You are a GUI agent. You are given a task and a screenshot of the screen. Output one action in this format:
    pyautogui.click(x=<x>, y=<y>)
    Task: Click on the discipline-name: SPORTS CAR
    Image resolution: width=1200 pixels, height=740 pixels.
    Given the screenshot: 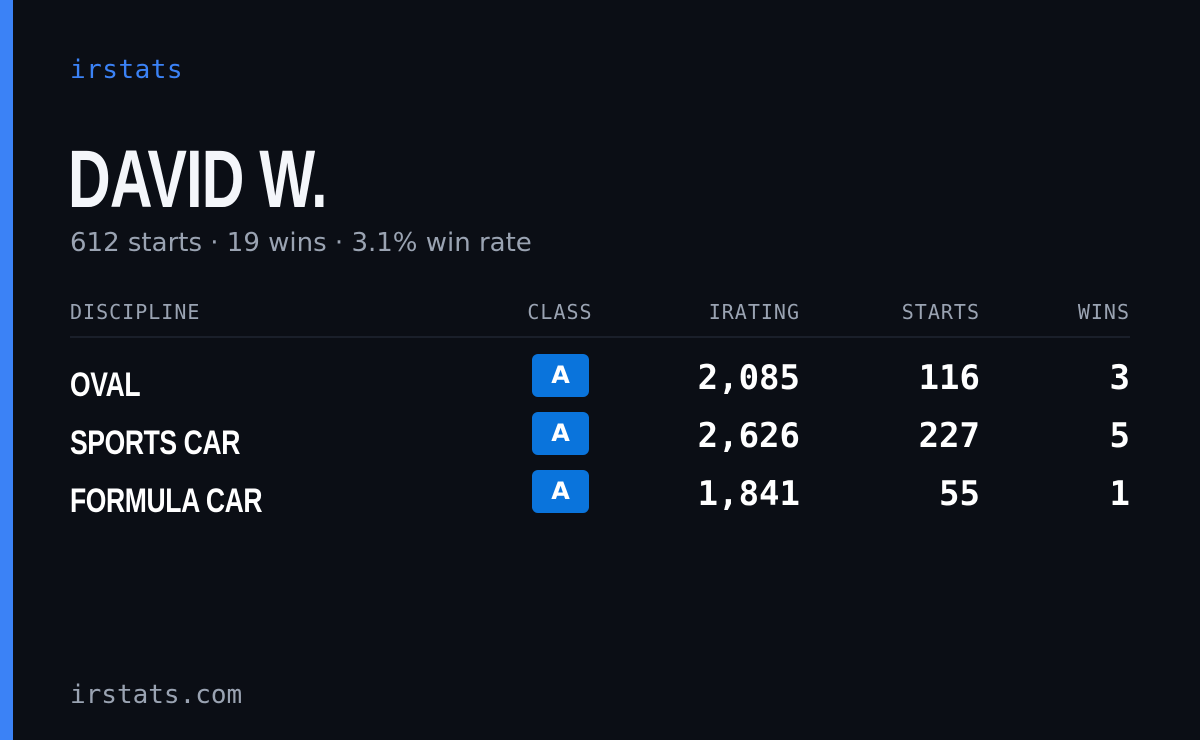 What is the action you would take?
    pyautogui.click(x=155, y=443)
    